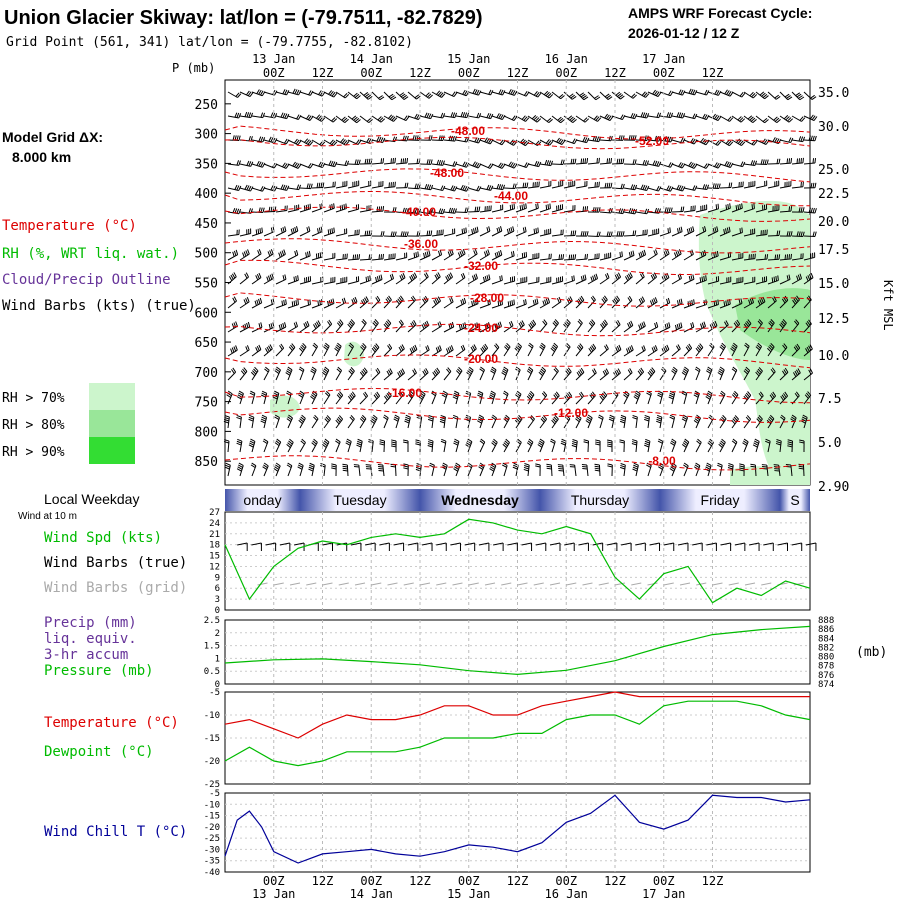 Image resolution: width=900 pixels, height=900 pixels. Describe the element at coordinates (206, 373) in the screenshot. I see `pressure-tick-label: 700` at that location.